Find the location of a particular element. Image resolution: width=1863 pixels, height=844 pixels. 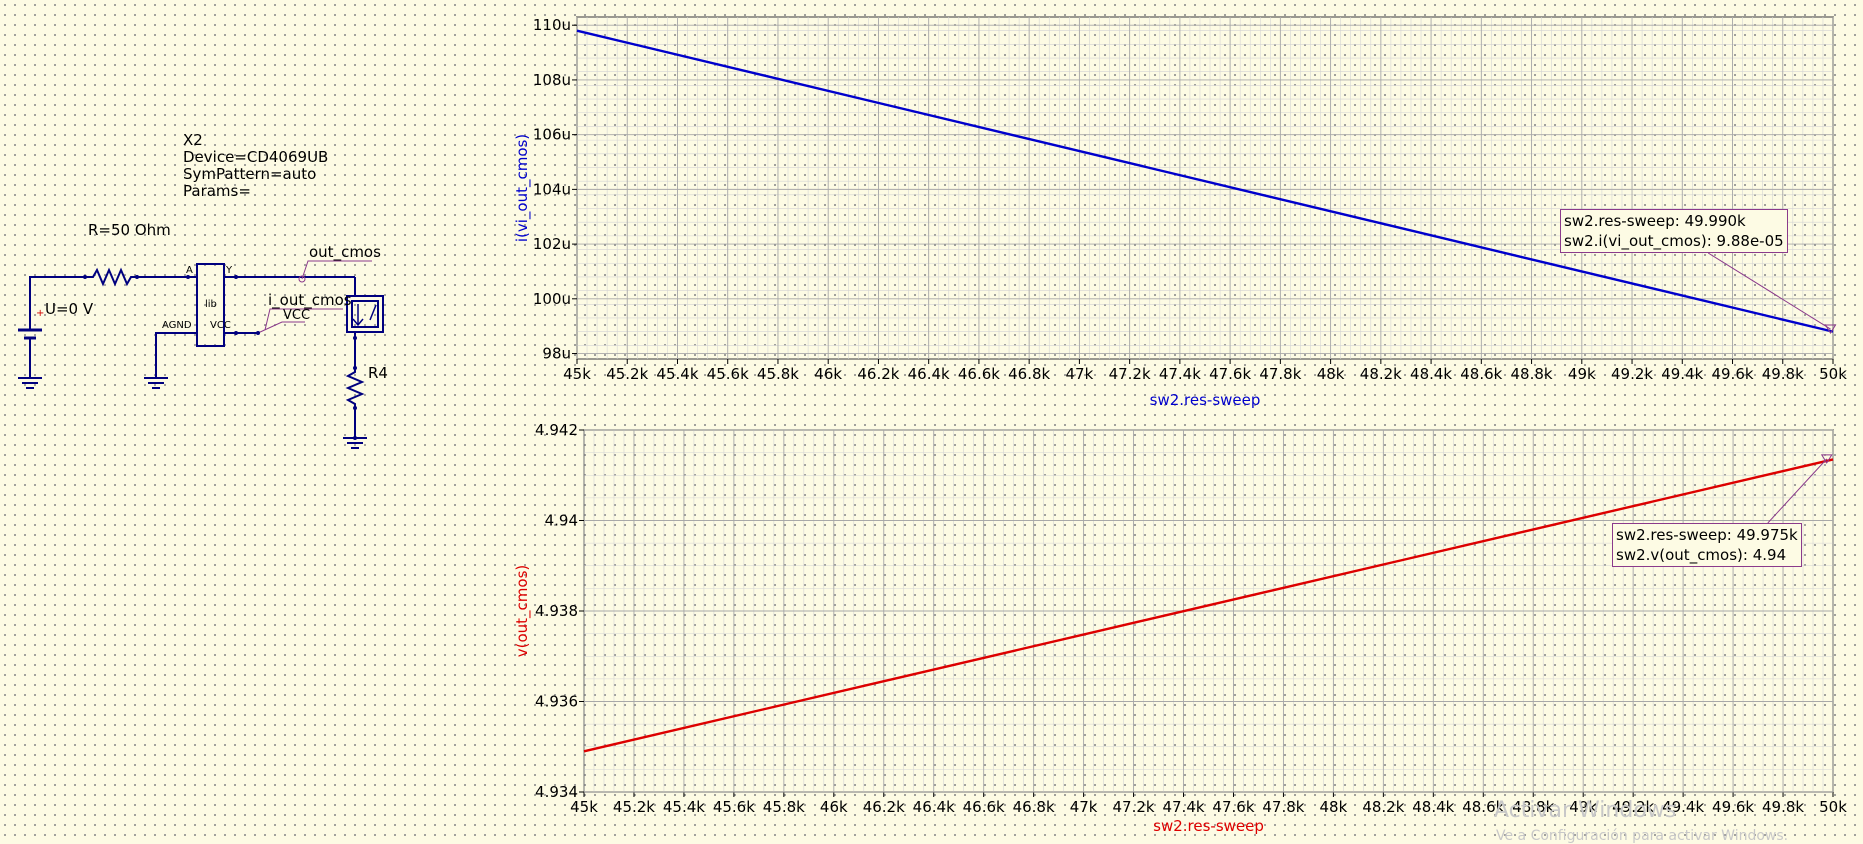

pin-agnd-label: AGND is located at coordinates (177, 325).